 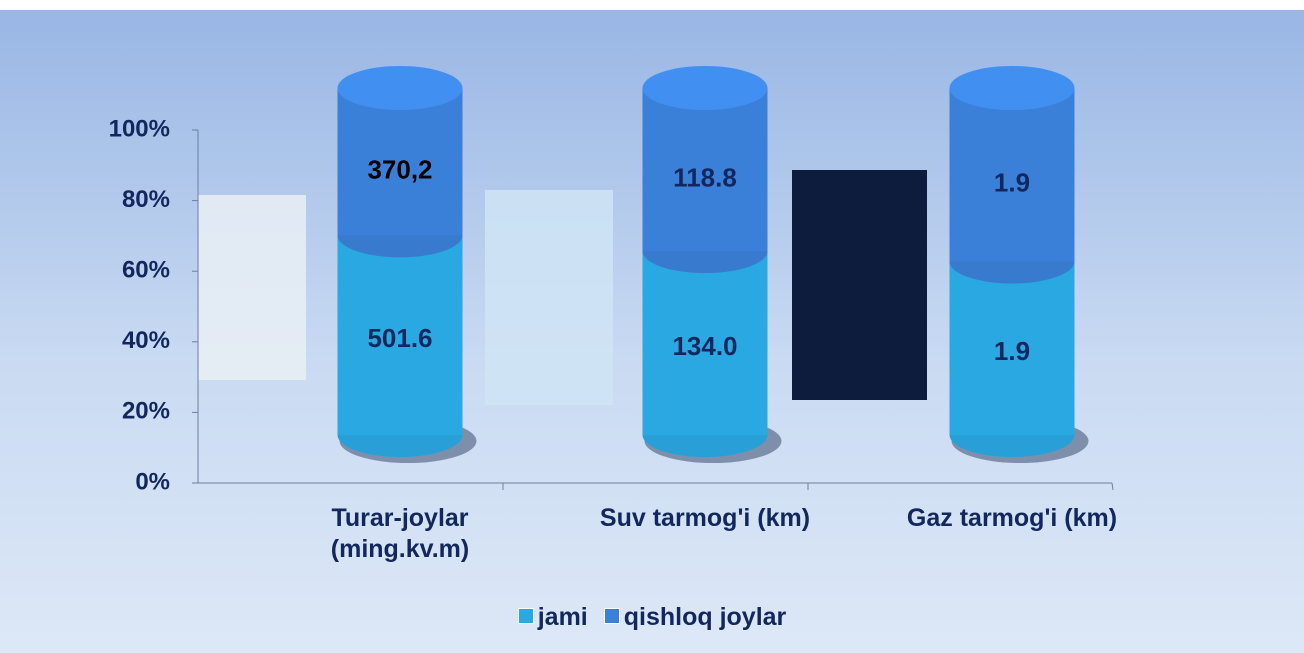 I want to click on y-tick-label: 80%, so click(x=146, y=199).